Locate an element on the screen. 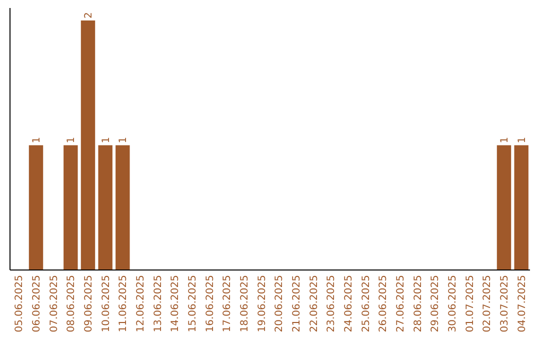 The width and height of the screenshot is (540, 340). x-tick-label: 28.06.2025 is located at coordinates (418, 303).